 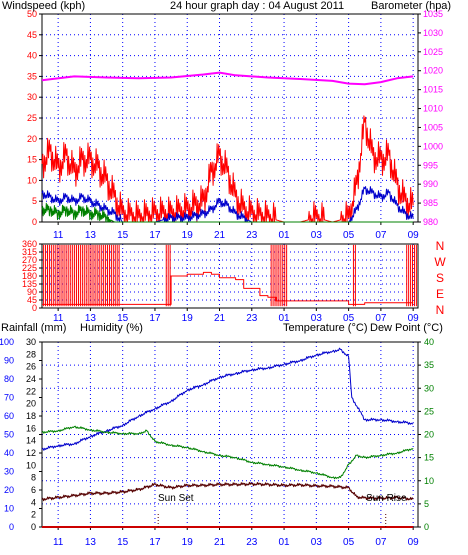 What do you see at coordinates (32, 300) in the screenshot?
I see `direction-y-label: 45` at bounding box center [32, 300].